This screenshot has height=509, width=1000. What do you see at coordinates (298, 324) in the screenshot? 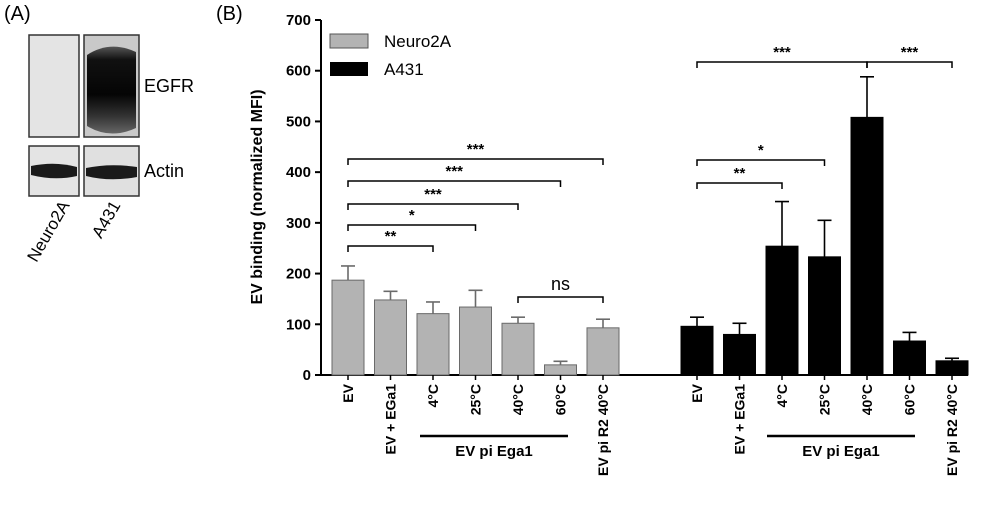
I see `y-tick-label: 100` at bounding box center [298, 324].